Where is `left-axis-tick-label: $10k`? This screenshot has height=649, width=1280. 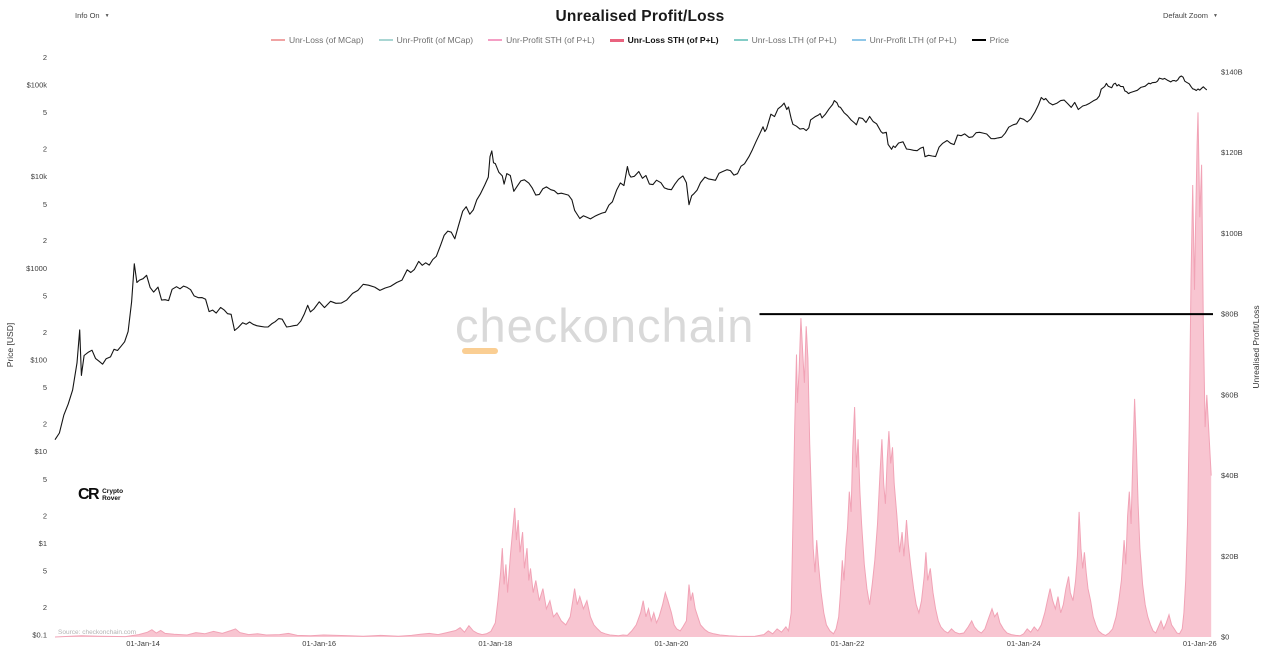
left-axis-tick-label: $10k is located at coordinates (39, 176).